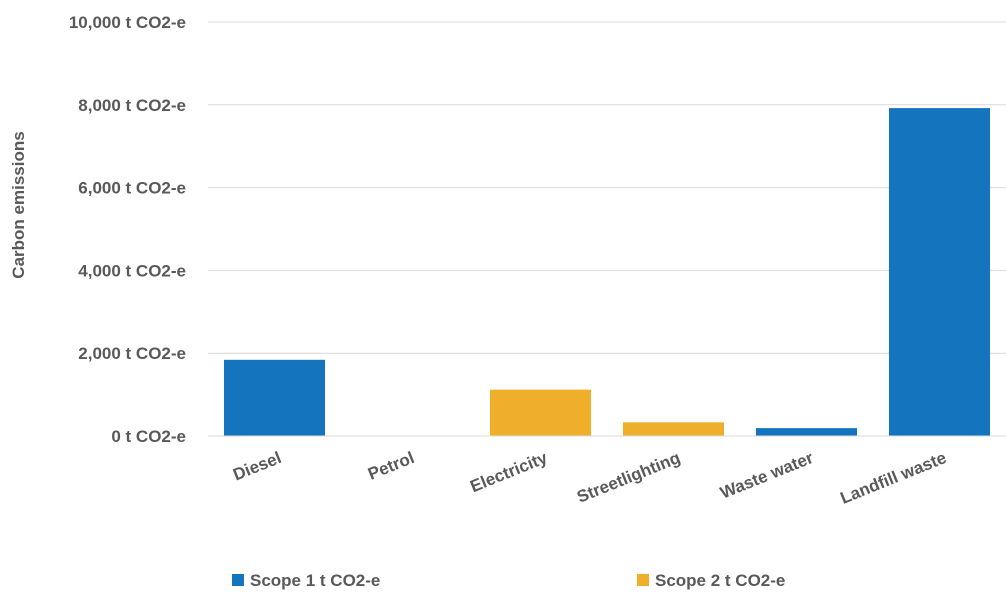 The image size is (1006, 594). What do you see at coordinates (148, 436) in the screenshot?
I see `y-tick-label: 0 t CO2-e` at bounding box center [148, 436].